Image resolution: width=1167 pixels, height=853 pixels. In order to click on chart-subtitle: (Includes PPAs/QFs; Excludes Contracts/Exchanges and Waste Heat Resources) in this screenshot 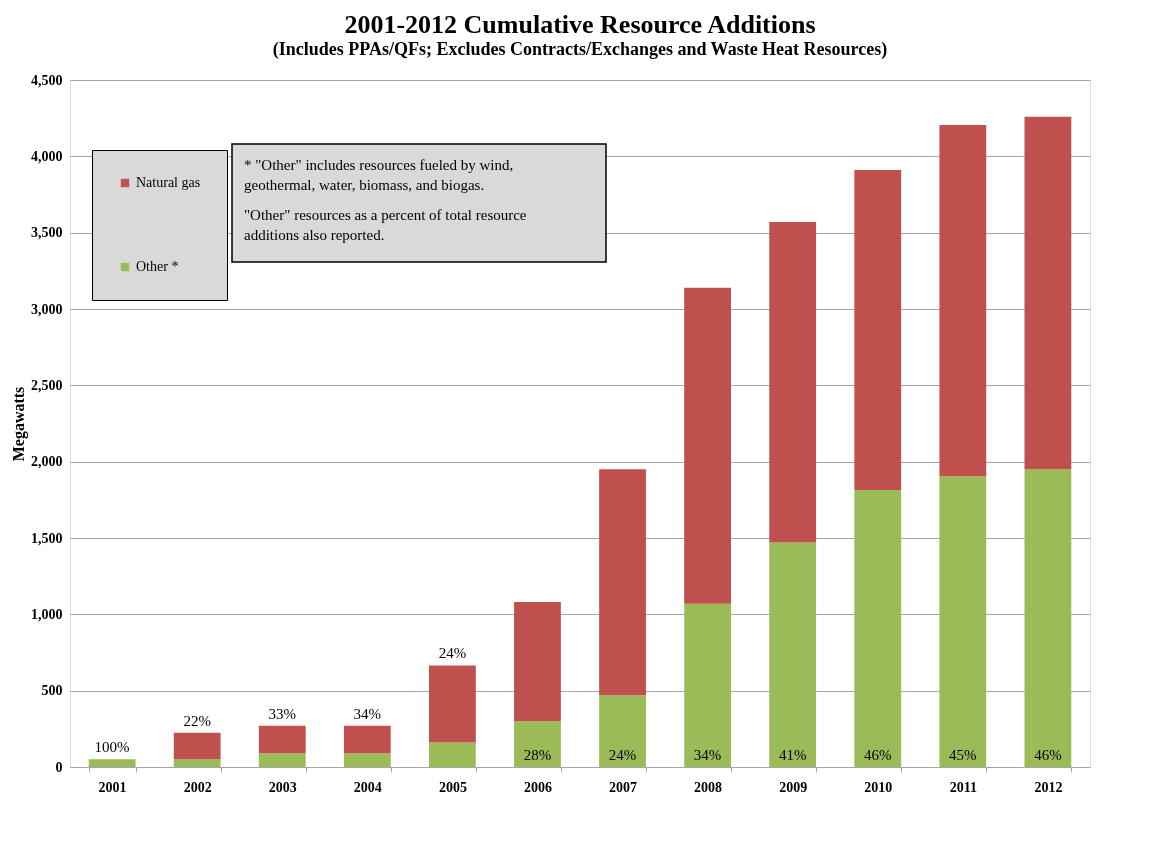, I will do `click(580, 49)`.